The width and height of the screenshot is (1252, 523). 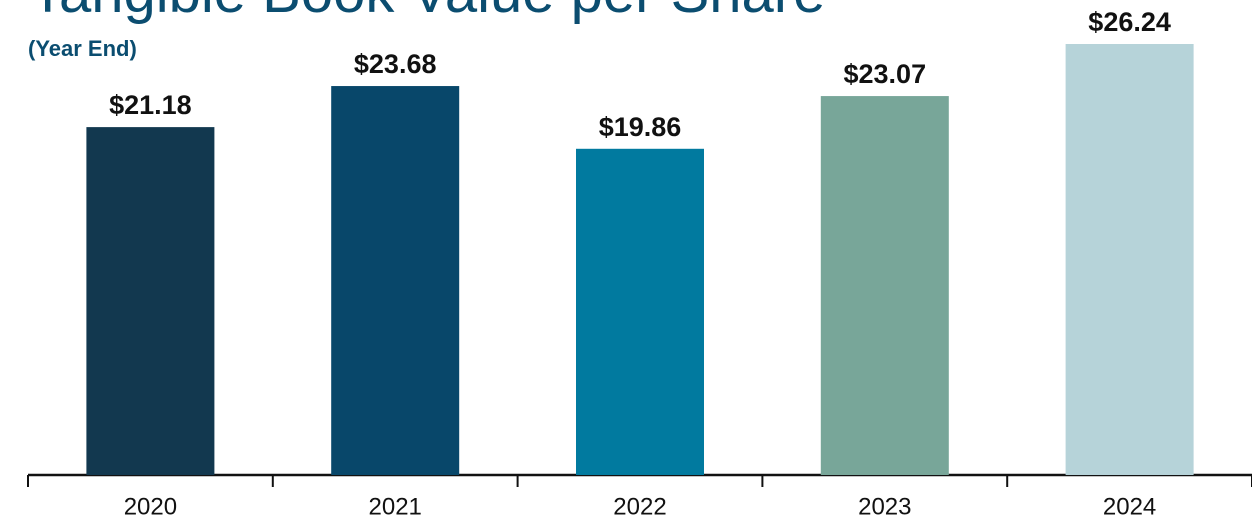 I want to click on data-label: $26.24, so click(x=1129, y=22).